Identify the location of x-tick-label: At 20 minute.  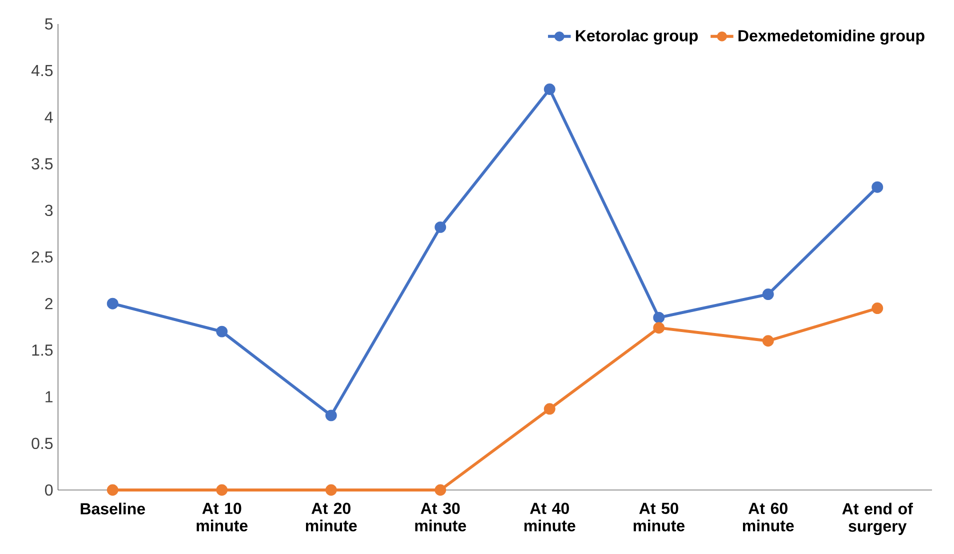
(331, 517).